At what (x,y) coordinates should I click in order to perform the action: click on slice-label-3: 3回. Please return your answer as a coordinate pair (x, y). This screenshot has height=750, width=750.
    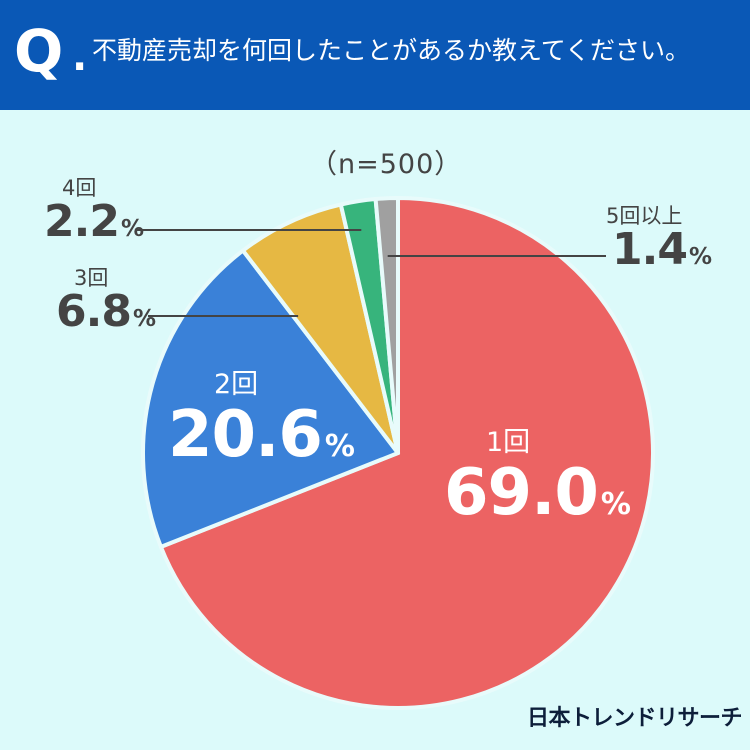
    Looking at the image, I should click on (91, 278).